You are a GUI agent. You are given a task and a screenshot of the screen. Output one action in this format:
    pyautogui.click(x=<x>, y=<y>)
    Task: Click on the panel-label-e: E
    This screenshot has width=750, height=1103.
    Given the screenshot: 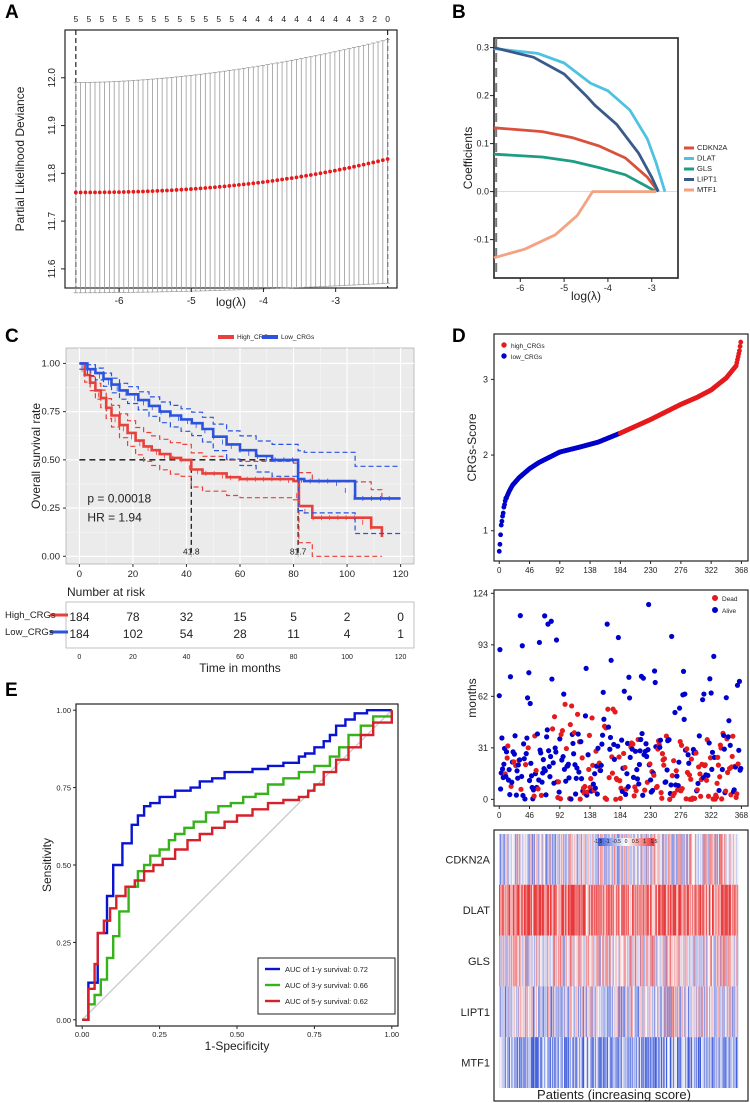 What is the action you would take?
    pyautogui.click(x=11, y=690)
    